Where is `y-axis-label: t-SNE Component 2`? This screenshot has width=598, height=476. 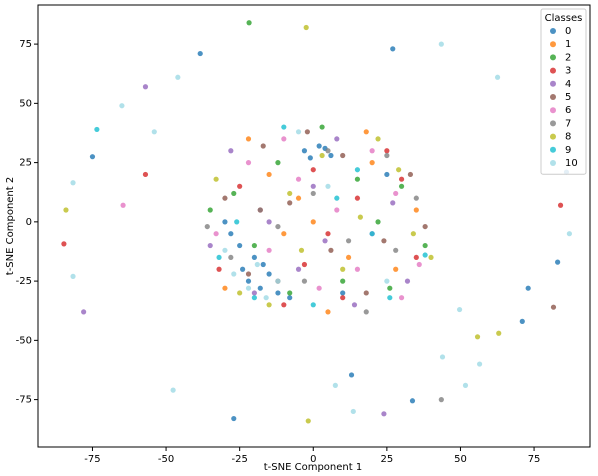 y-axis-label: t-SNE Component 2 is located at coordinates (10, 226).